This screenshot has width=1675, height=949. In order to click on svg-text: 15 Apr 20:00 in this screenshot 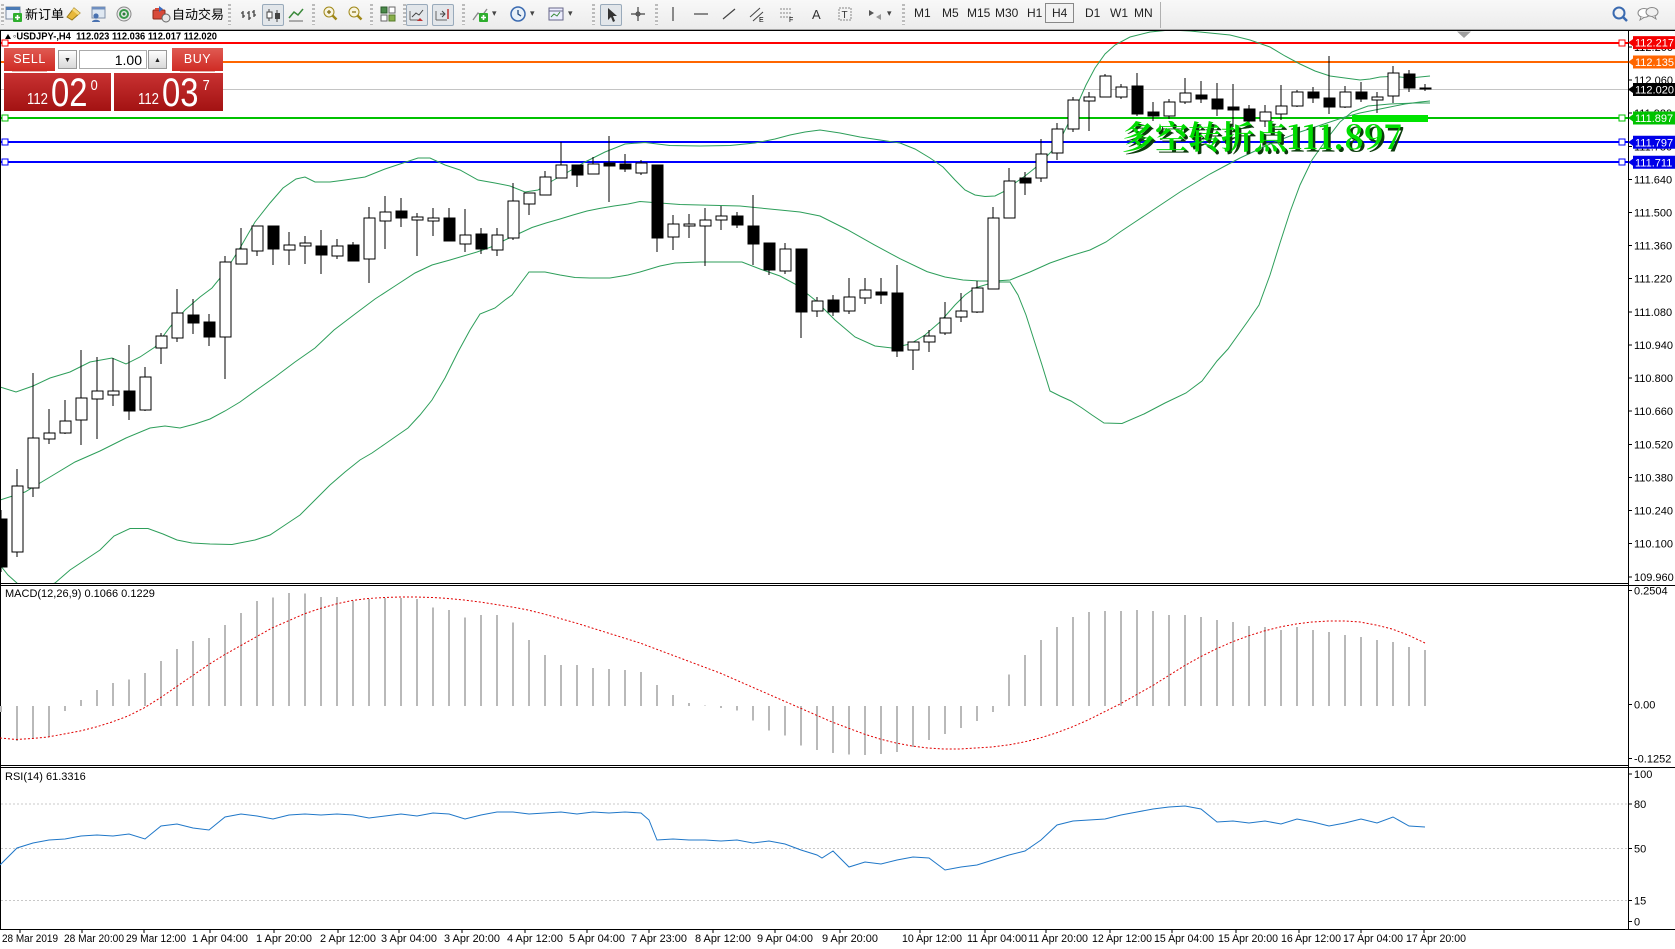, I will do `click(1248, 939)`.